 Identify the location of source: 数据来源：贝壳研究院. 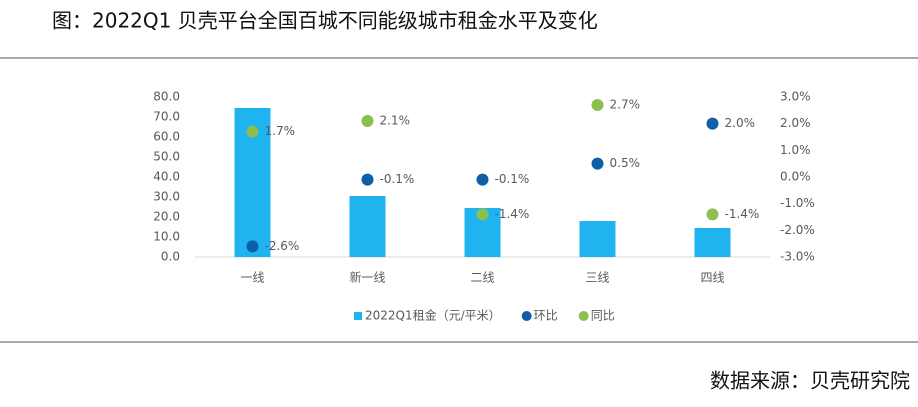
(810, 381).